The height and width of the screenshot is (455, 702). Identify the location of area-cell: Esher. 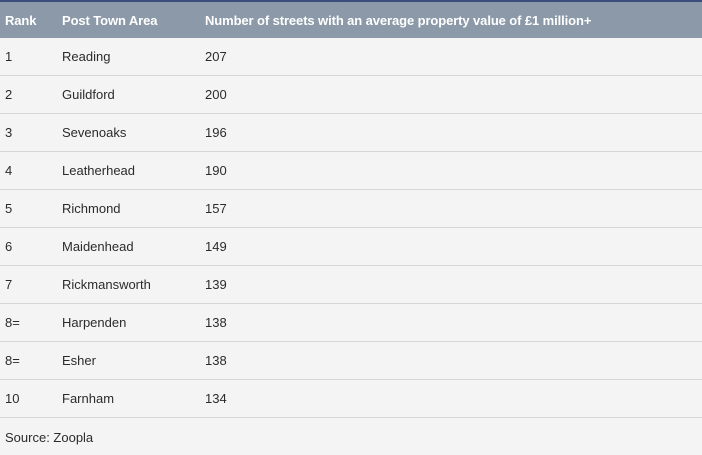
(79, 360).